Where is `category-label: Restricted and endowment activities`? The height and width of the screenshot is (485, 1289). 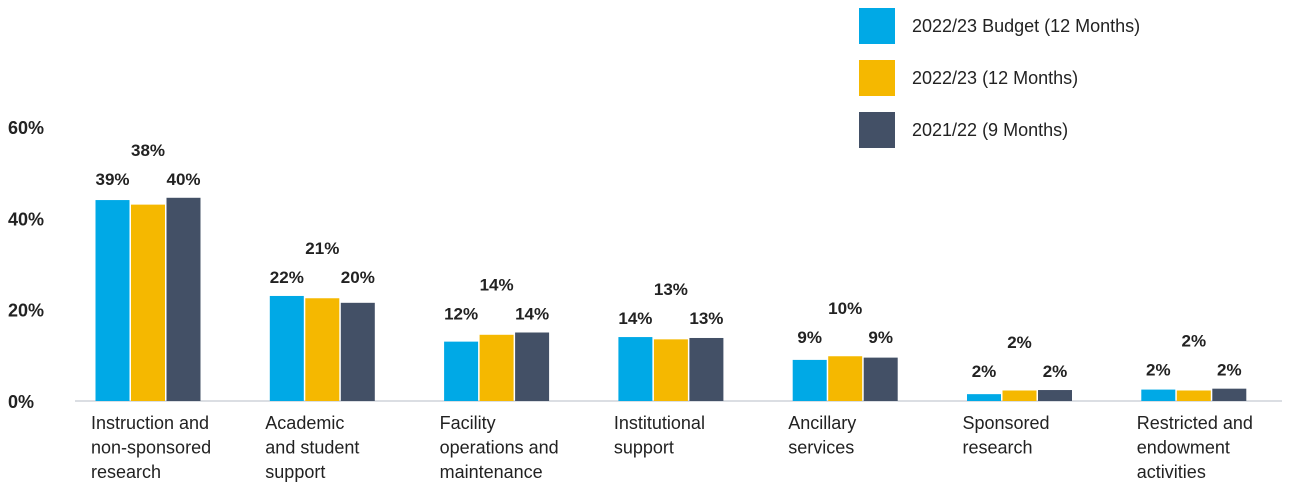
category-label: Restricted and endowment activities is located at coordinates (1195, 447).